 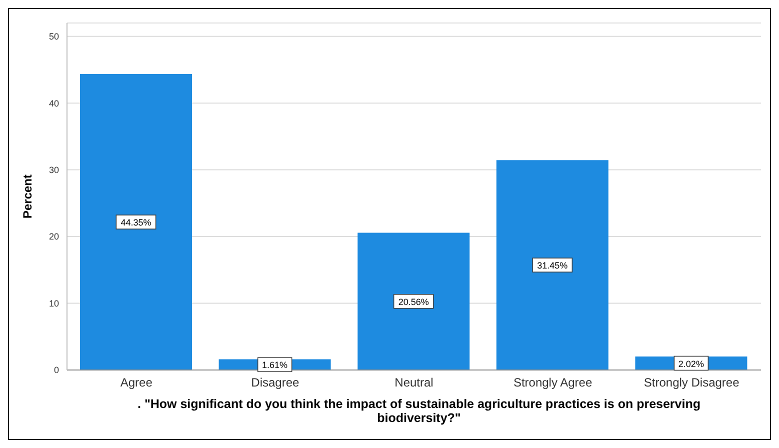 I want to click on data-label: 44.35%, so click(x=136, y=223).